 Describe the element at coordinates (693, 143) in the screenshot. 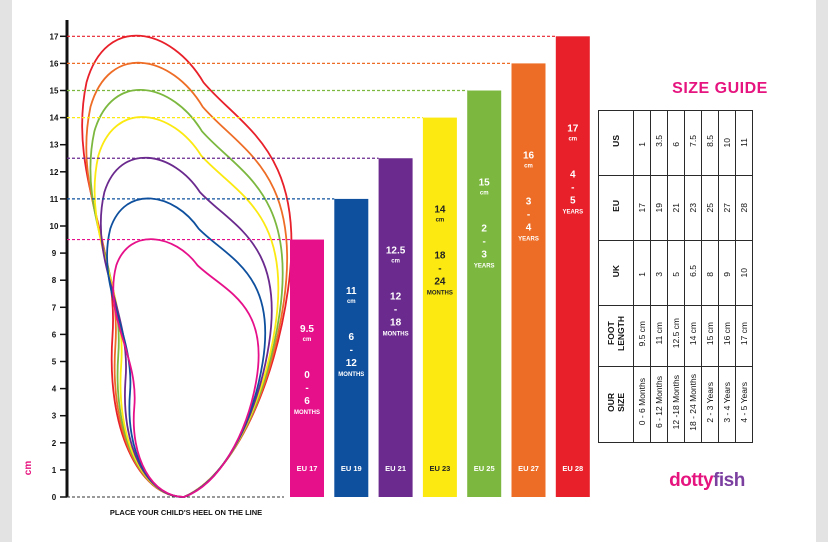

I see `size-table-cell: 7.5` at that location.